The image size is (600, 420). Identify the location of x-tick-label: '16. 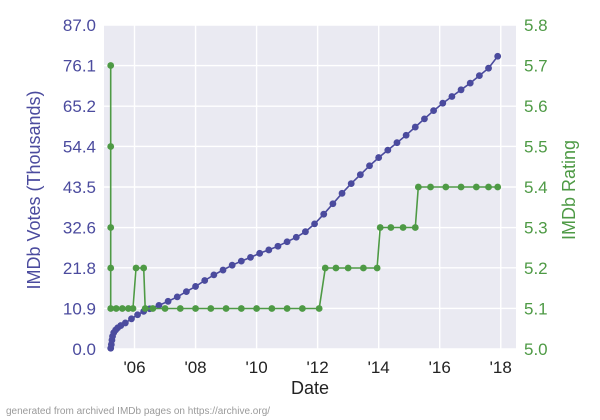
(440, 367).